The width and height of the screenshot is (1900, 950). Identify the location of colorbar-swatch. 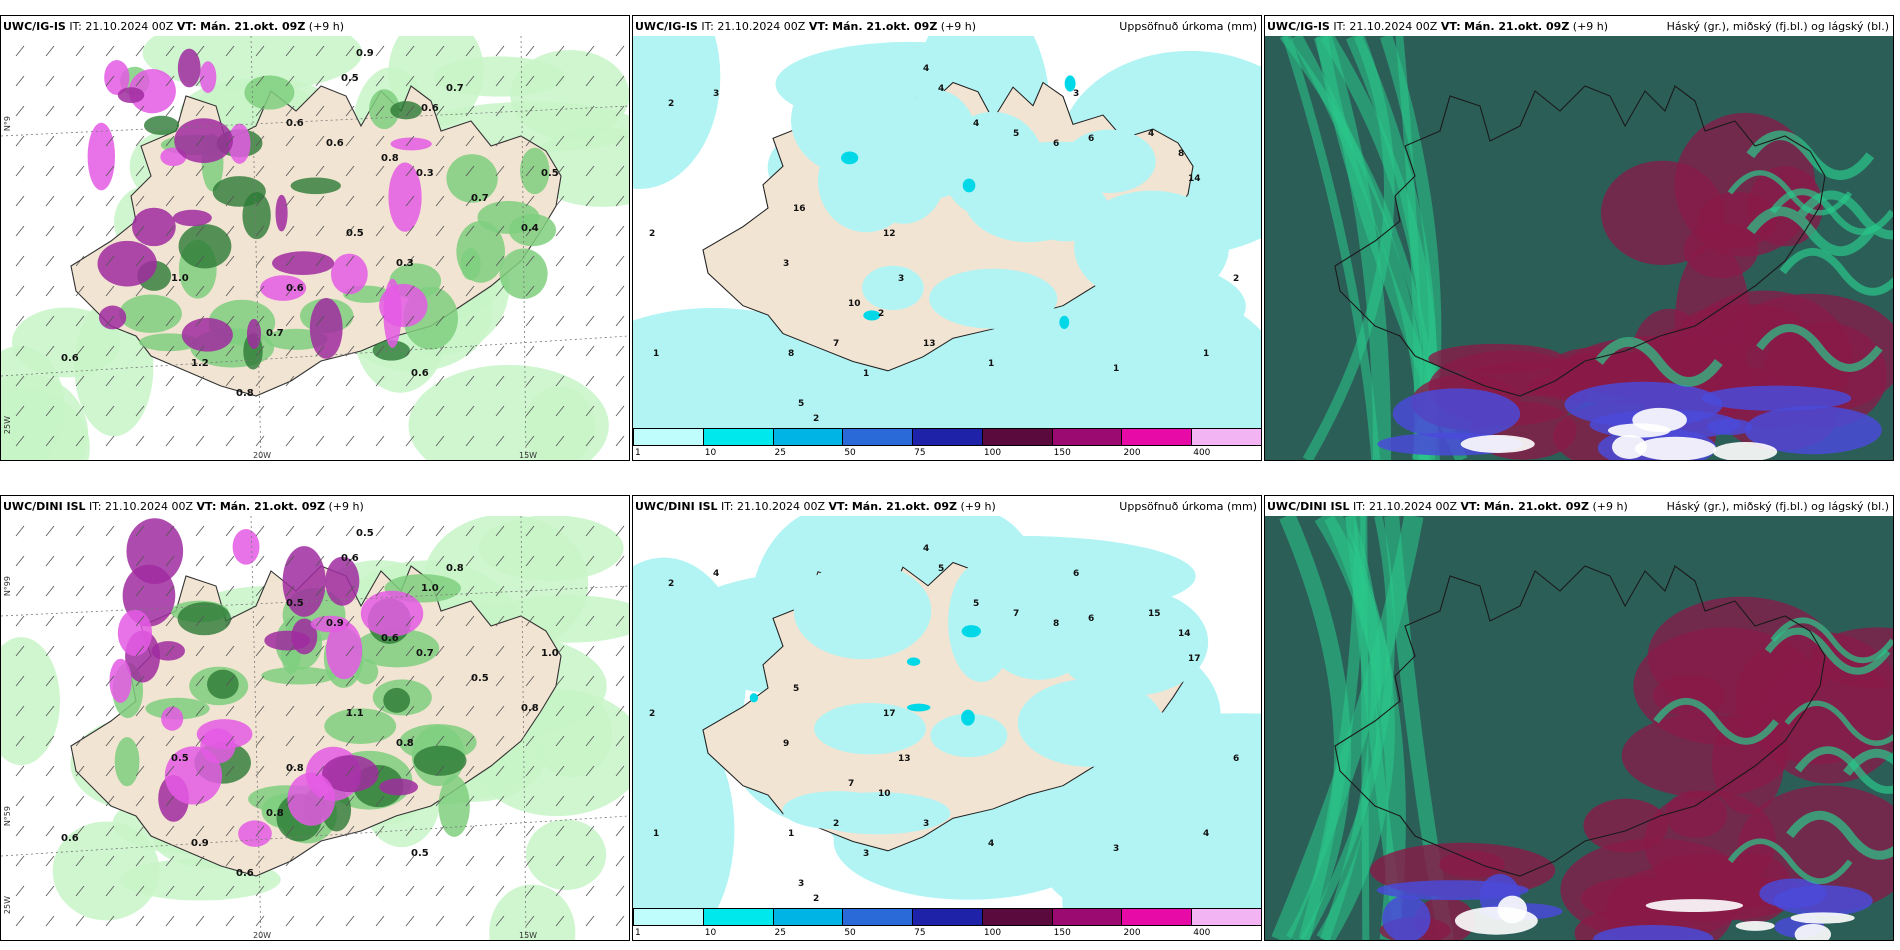
(1157, 917).